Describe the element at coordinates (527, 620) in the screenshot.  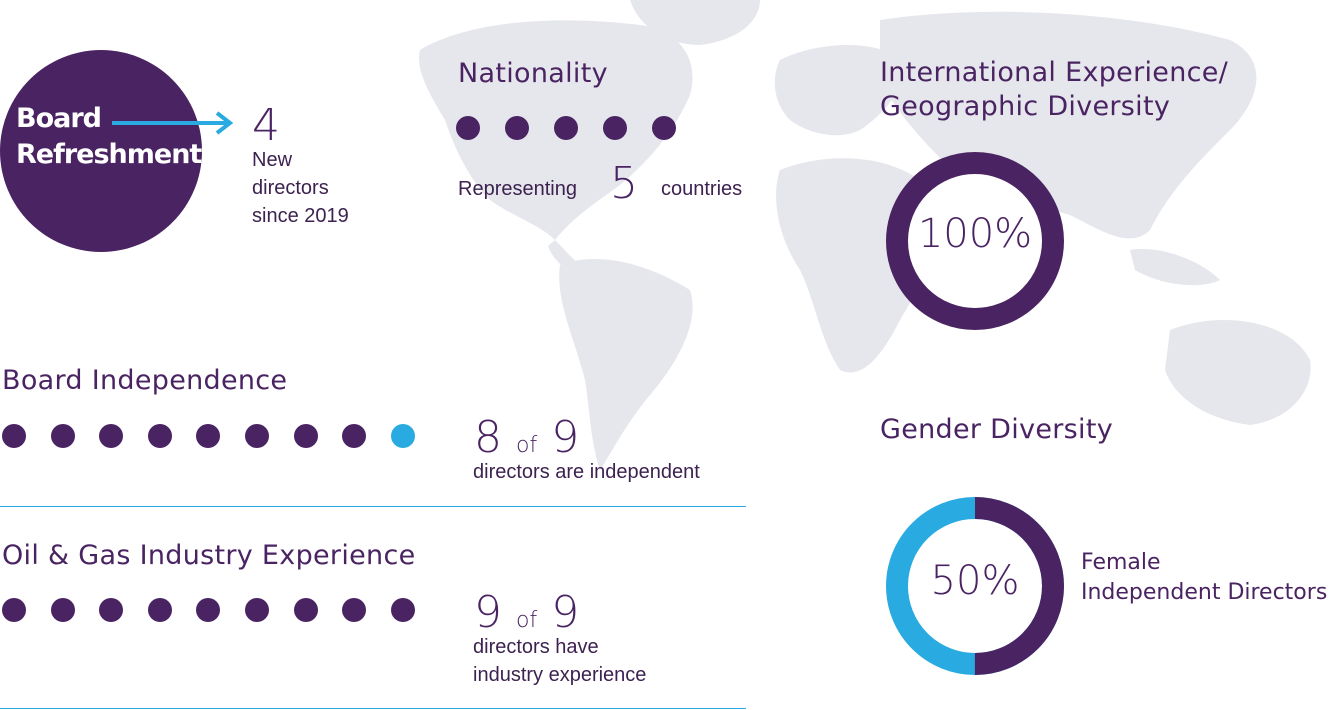
I see `oil-gas-of: of` at that location.